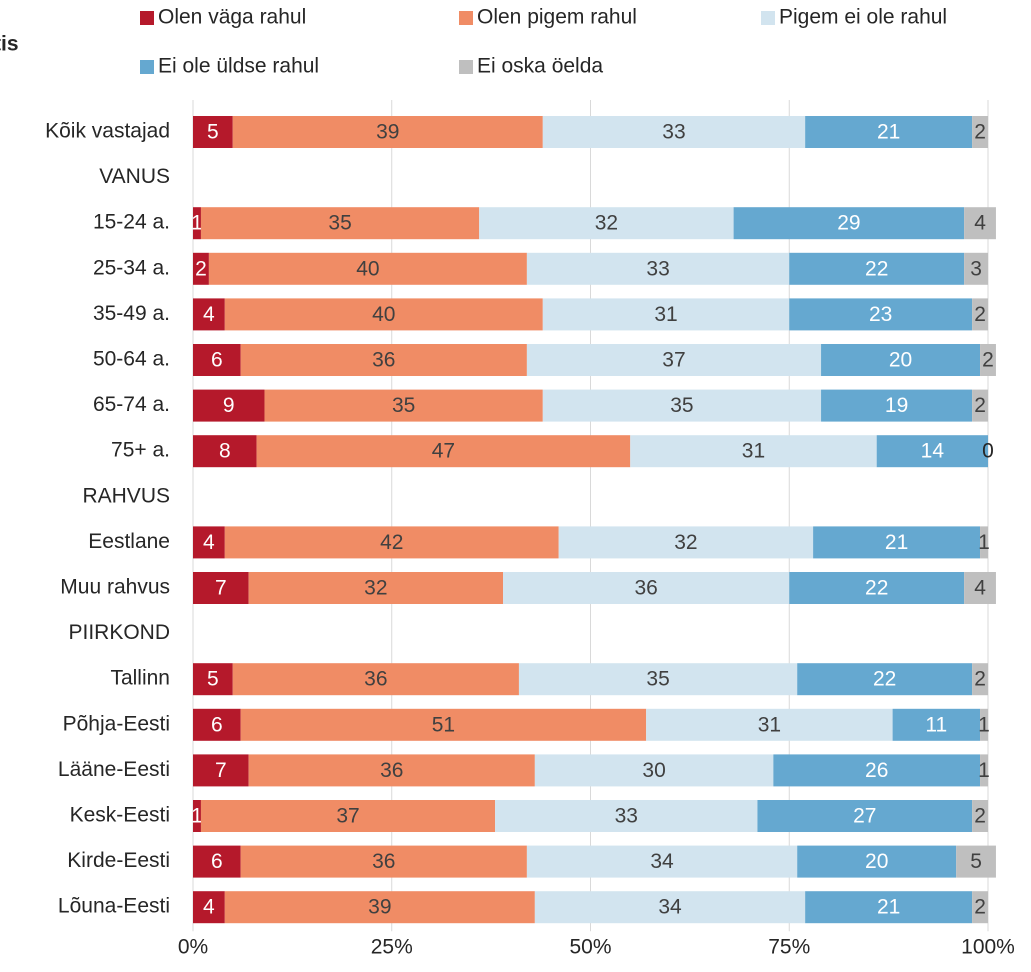 This screenshot has width=1031, height=972. What do you see at coordinates (140, 450) in the screenshot?
I see `y-tick-label: 75+ a.` at bounding box center [140, 450].